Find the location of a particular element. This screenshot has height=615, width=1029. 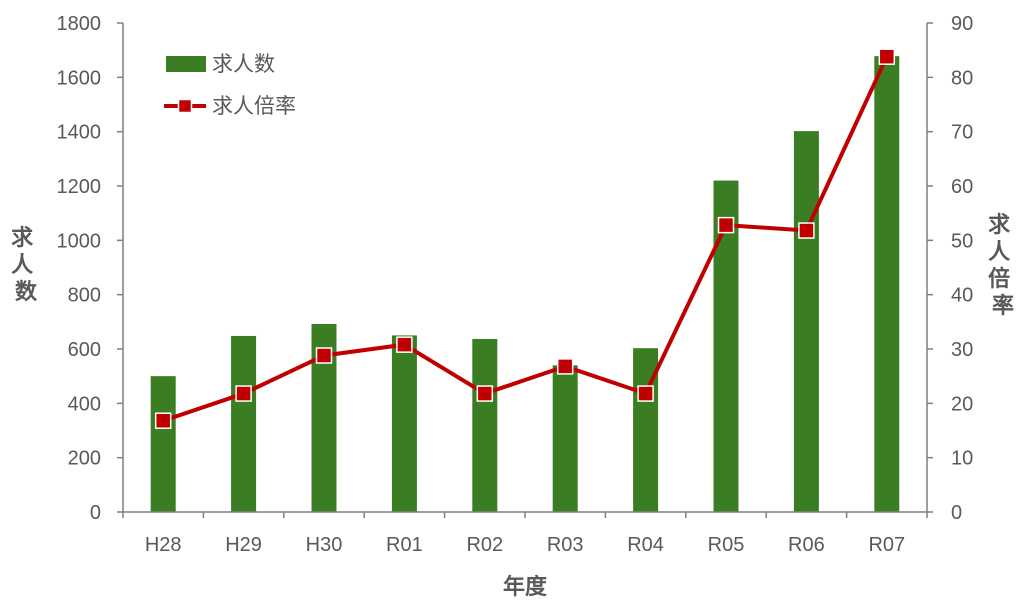

y-axis-left-title-char: 人 is located at coordinates (22, 265).